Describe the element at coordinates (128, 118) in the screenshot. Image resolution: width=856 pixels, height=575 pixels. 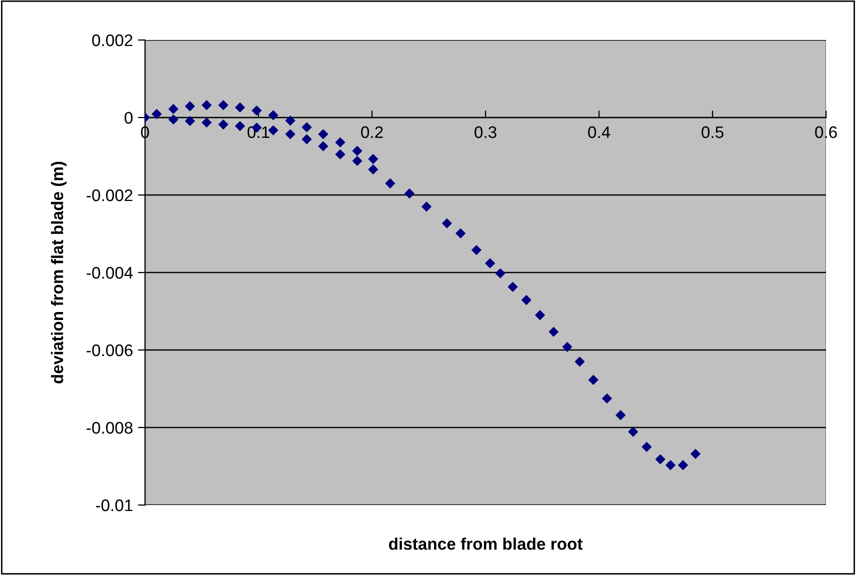
I see `y-tick-label: 0` at that location.